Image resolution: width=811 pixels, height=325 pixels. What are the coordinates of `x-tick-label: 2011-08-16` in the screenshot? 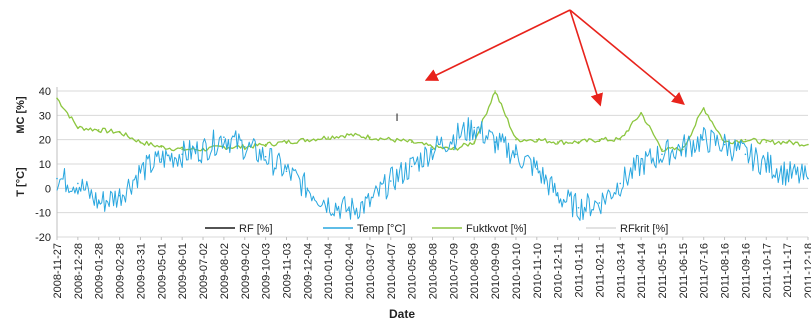 It's located at (726, 270).